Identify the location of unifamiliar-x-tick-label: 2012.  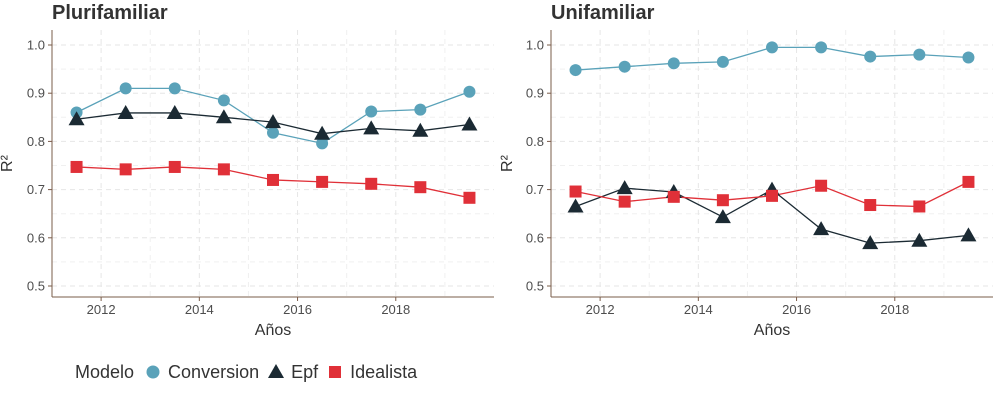
(600, 309).